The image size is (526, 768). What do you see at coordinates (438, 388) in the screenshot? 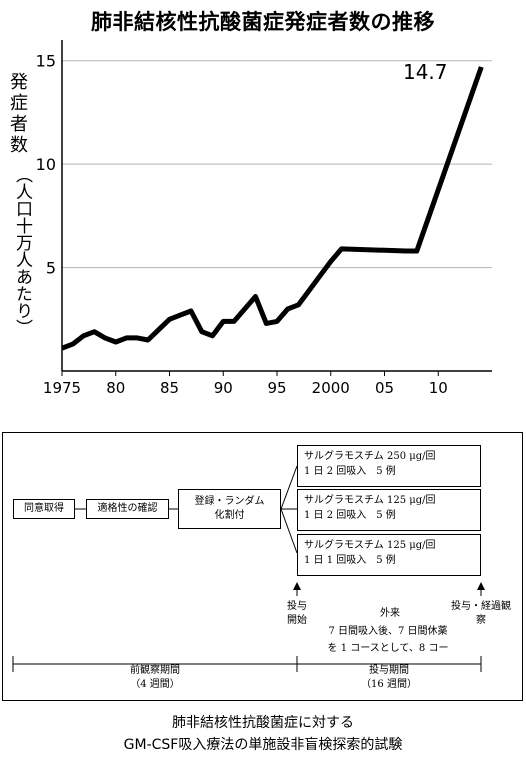
I see `x-tick-label: 10` at bounding box center [438, 388].